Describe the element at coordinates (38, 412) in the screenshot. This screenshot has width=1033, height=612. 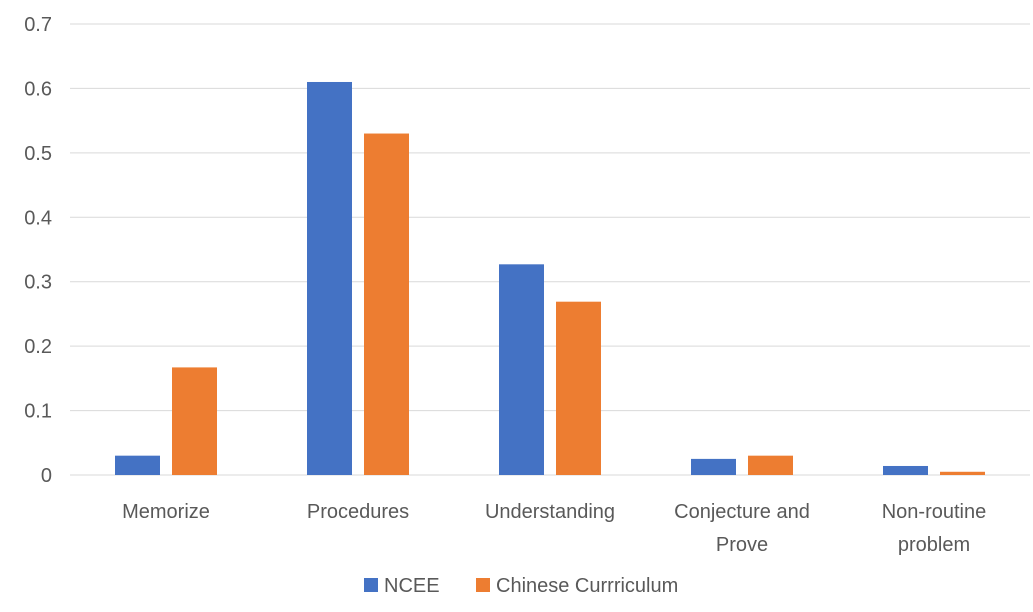
I see `y-tick-label: 0.1` at that location.